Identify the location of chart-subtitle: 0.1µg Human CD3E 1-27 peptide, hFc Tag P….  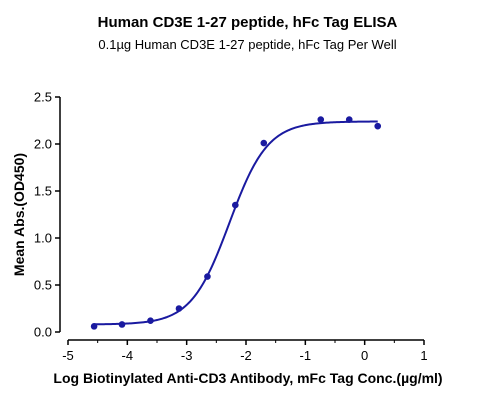
(247, 44).